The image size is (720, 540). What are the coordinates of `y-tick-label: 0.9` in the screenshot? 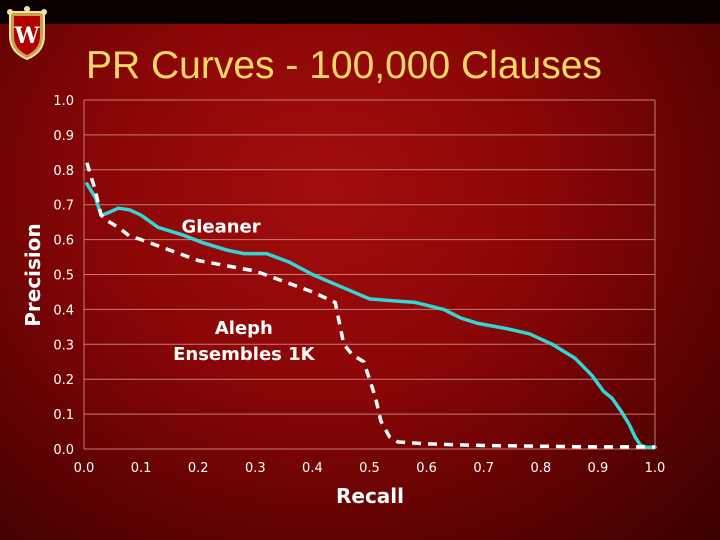 It's located at (63, 136).